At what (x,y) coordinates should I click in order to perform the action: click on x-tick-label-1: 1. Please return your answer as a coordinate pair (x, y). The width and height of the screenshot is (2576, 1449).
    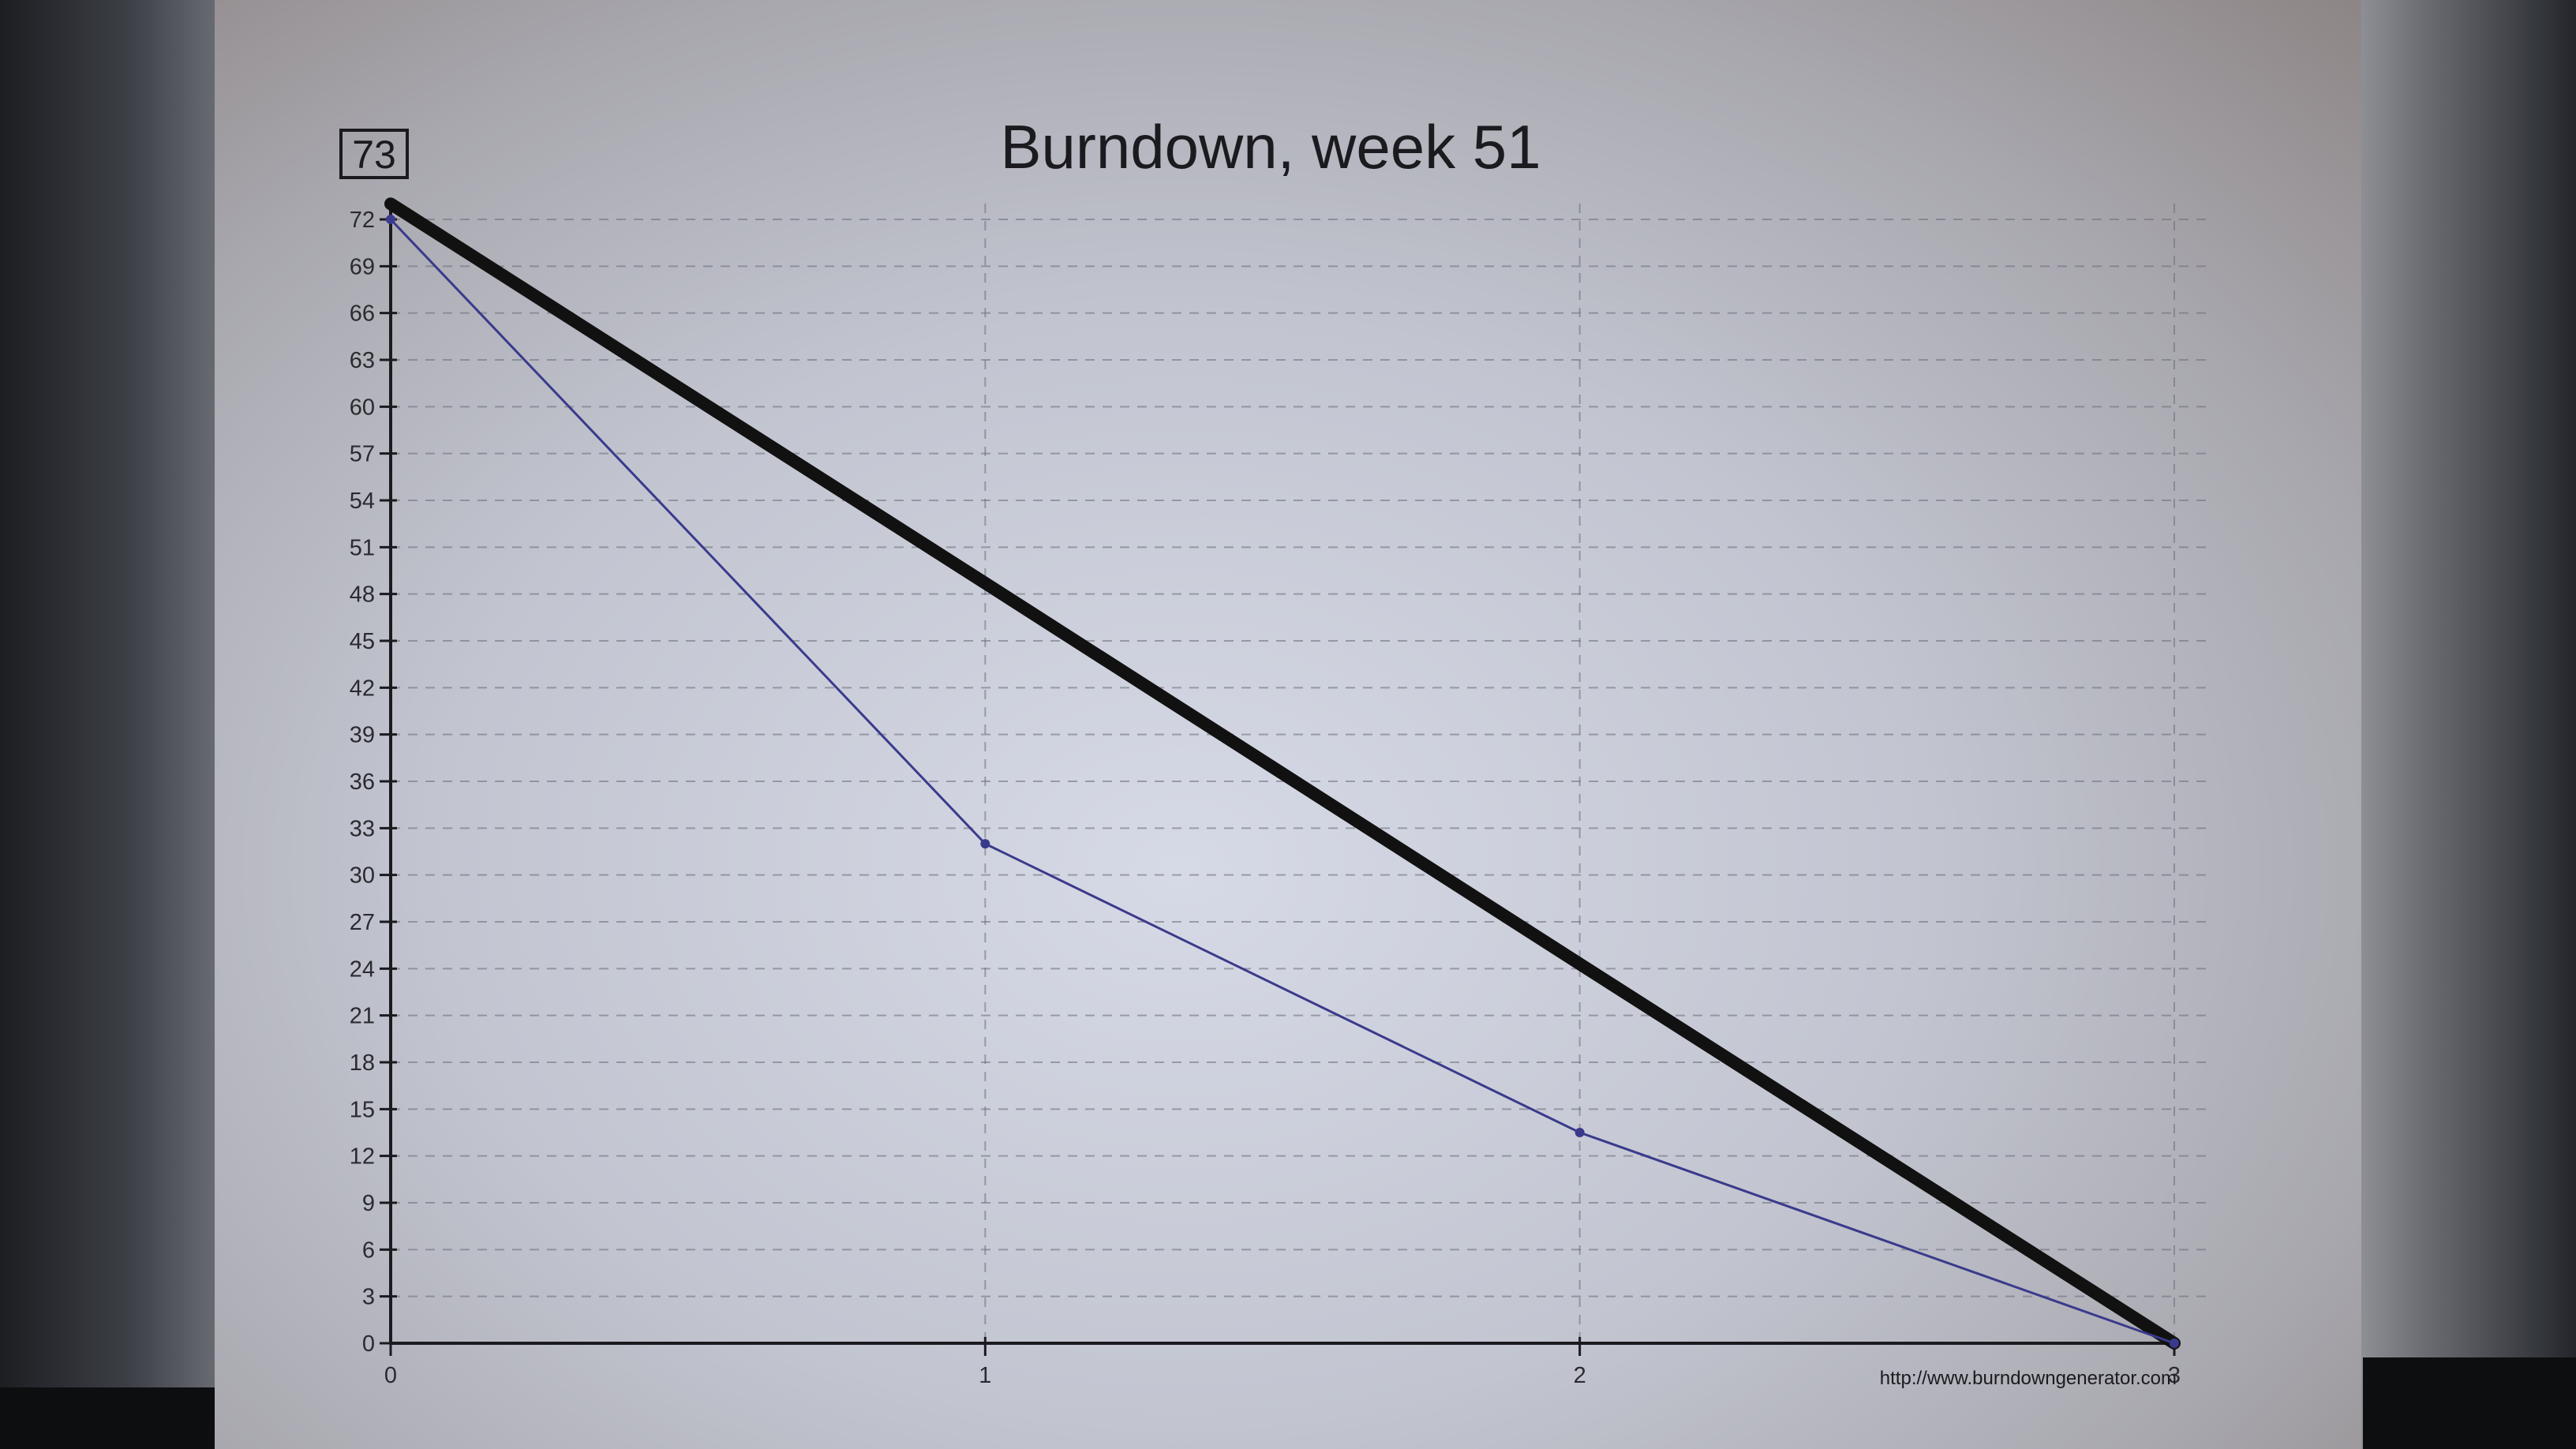
    Looking at the image, I should click on (985, 1375).